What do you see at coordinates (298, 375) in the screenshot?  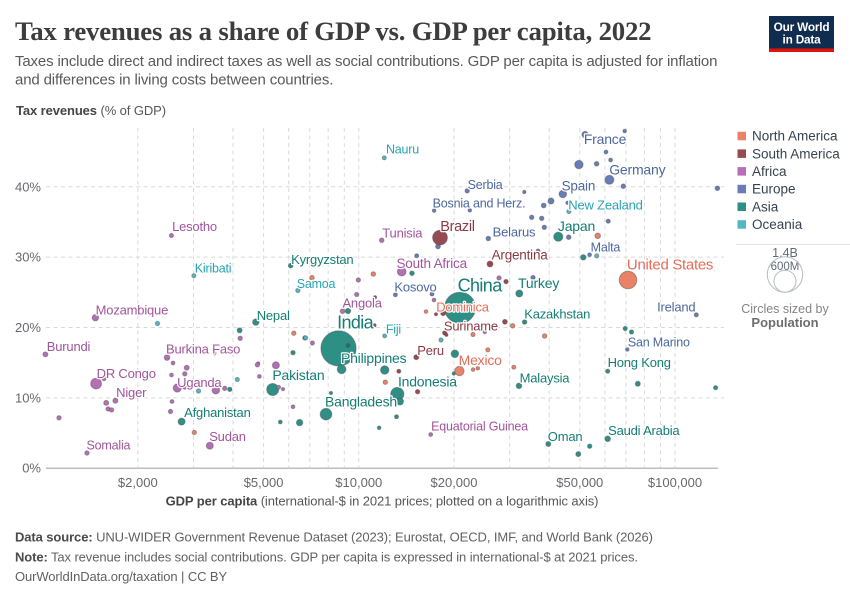 I see `svg-text: Pakistan` at bounding box center [298, 375].